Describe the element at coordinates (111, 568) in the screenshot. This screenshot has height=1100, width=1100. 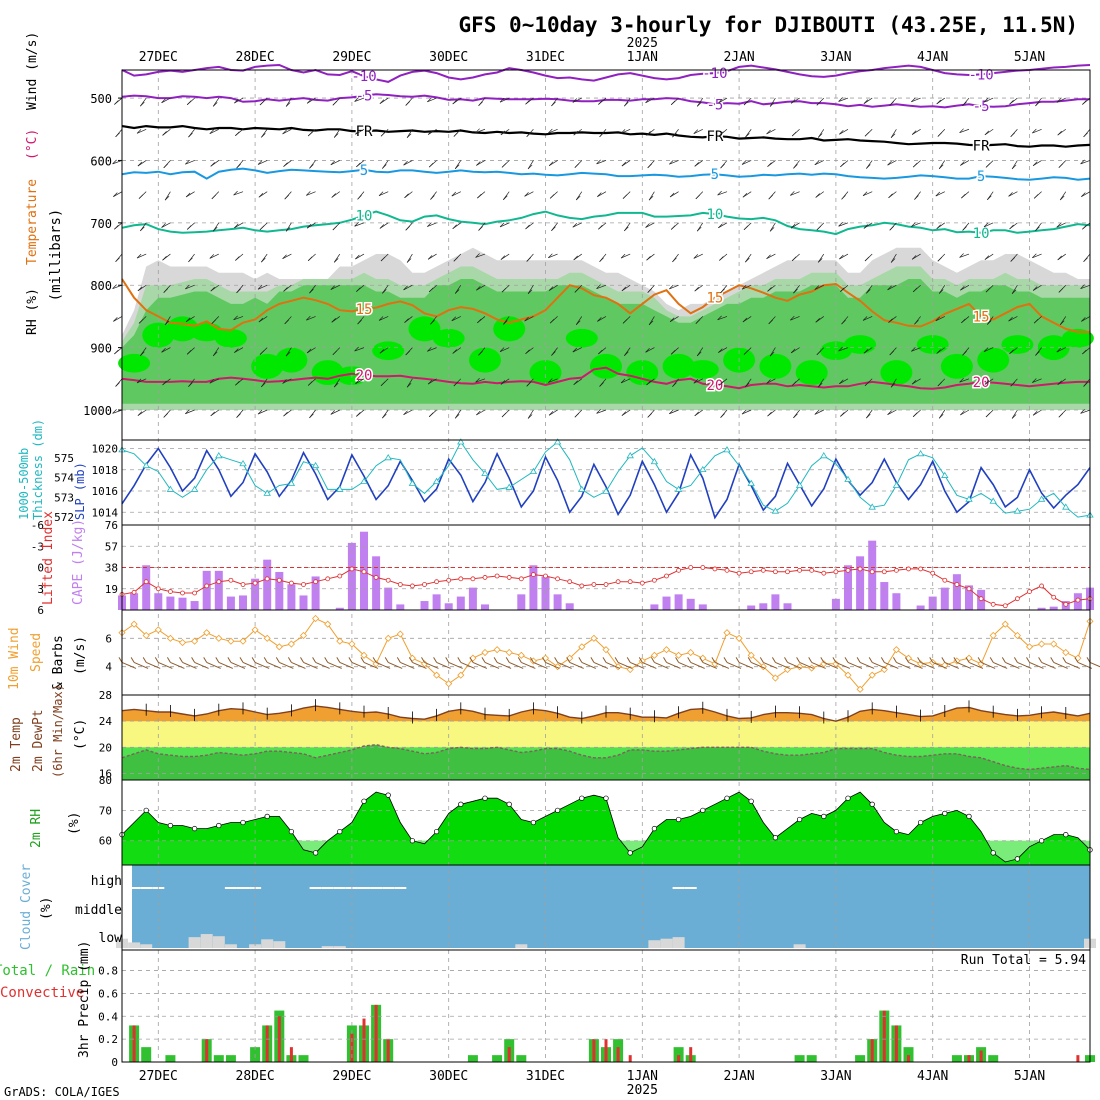
I see `cape-tick-label: 38` at that location.